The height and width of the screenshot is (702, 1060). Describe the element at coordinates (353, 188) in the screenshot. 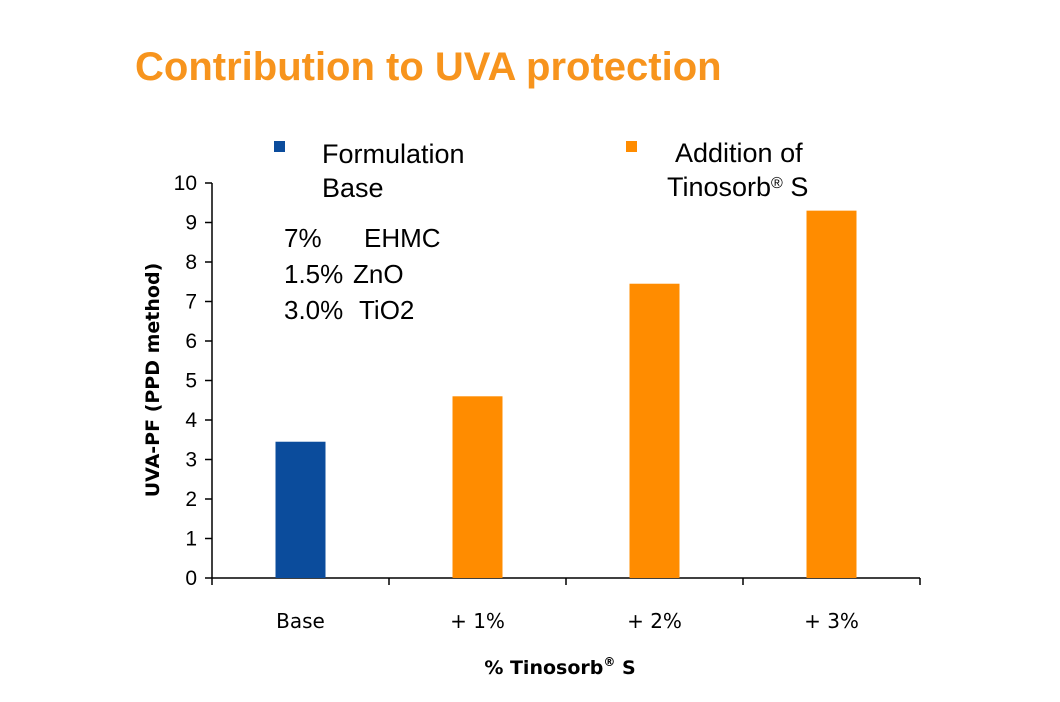

I see `legend-label-base-line2: Base` at that location.